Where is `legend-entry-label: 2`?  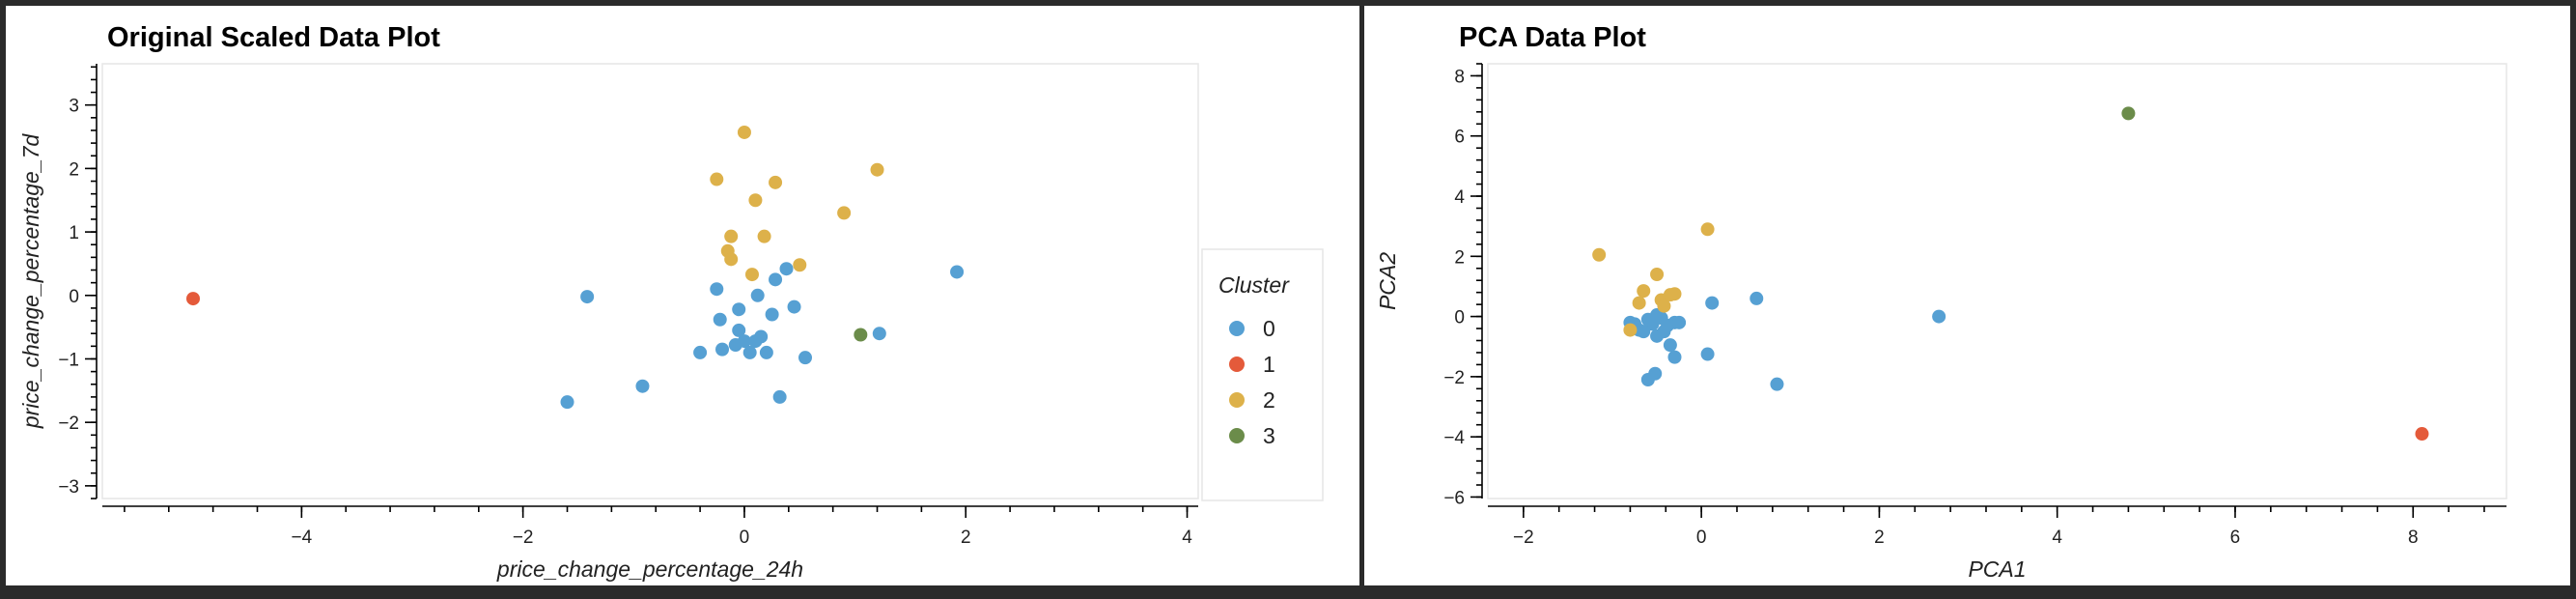
legend-entry-label: 2 is located at coordinates (1269, 400).